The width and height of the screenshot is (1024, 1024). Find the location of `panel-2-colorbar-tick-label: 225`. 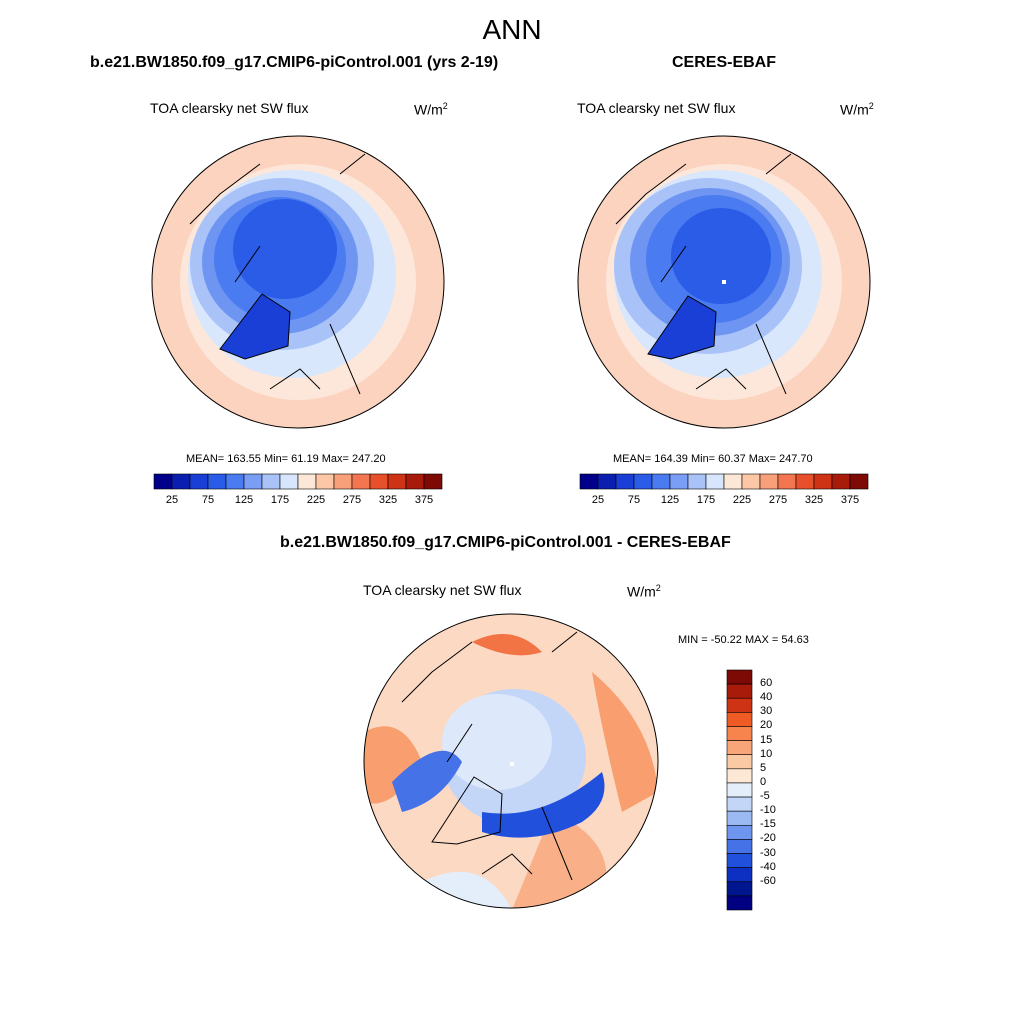

panel-2-colorbar-tick-label: 225 is located at coordinates (742, 500).